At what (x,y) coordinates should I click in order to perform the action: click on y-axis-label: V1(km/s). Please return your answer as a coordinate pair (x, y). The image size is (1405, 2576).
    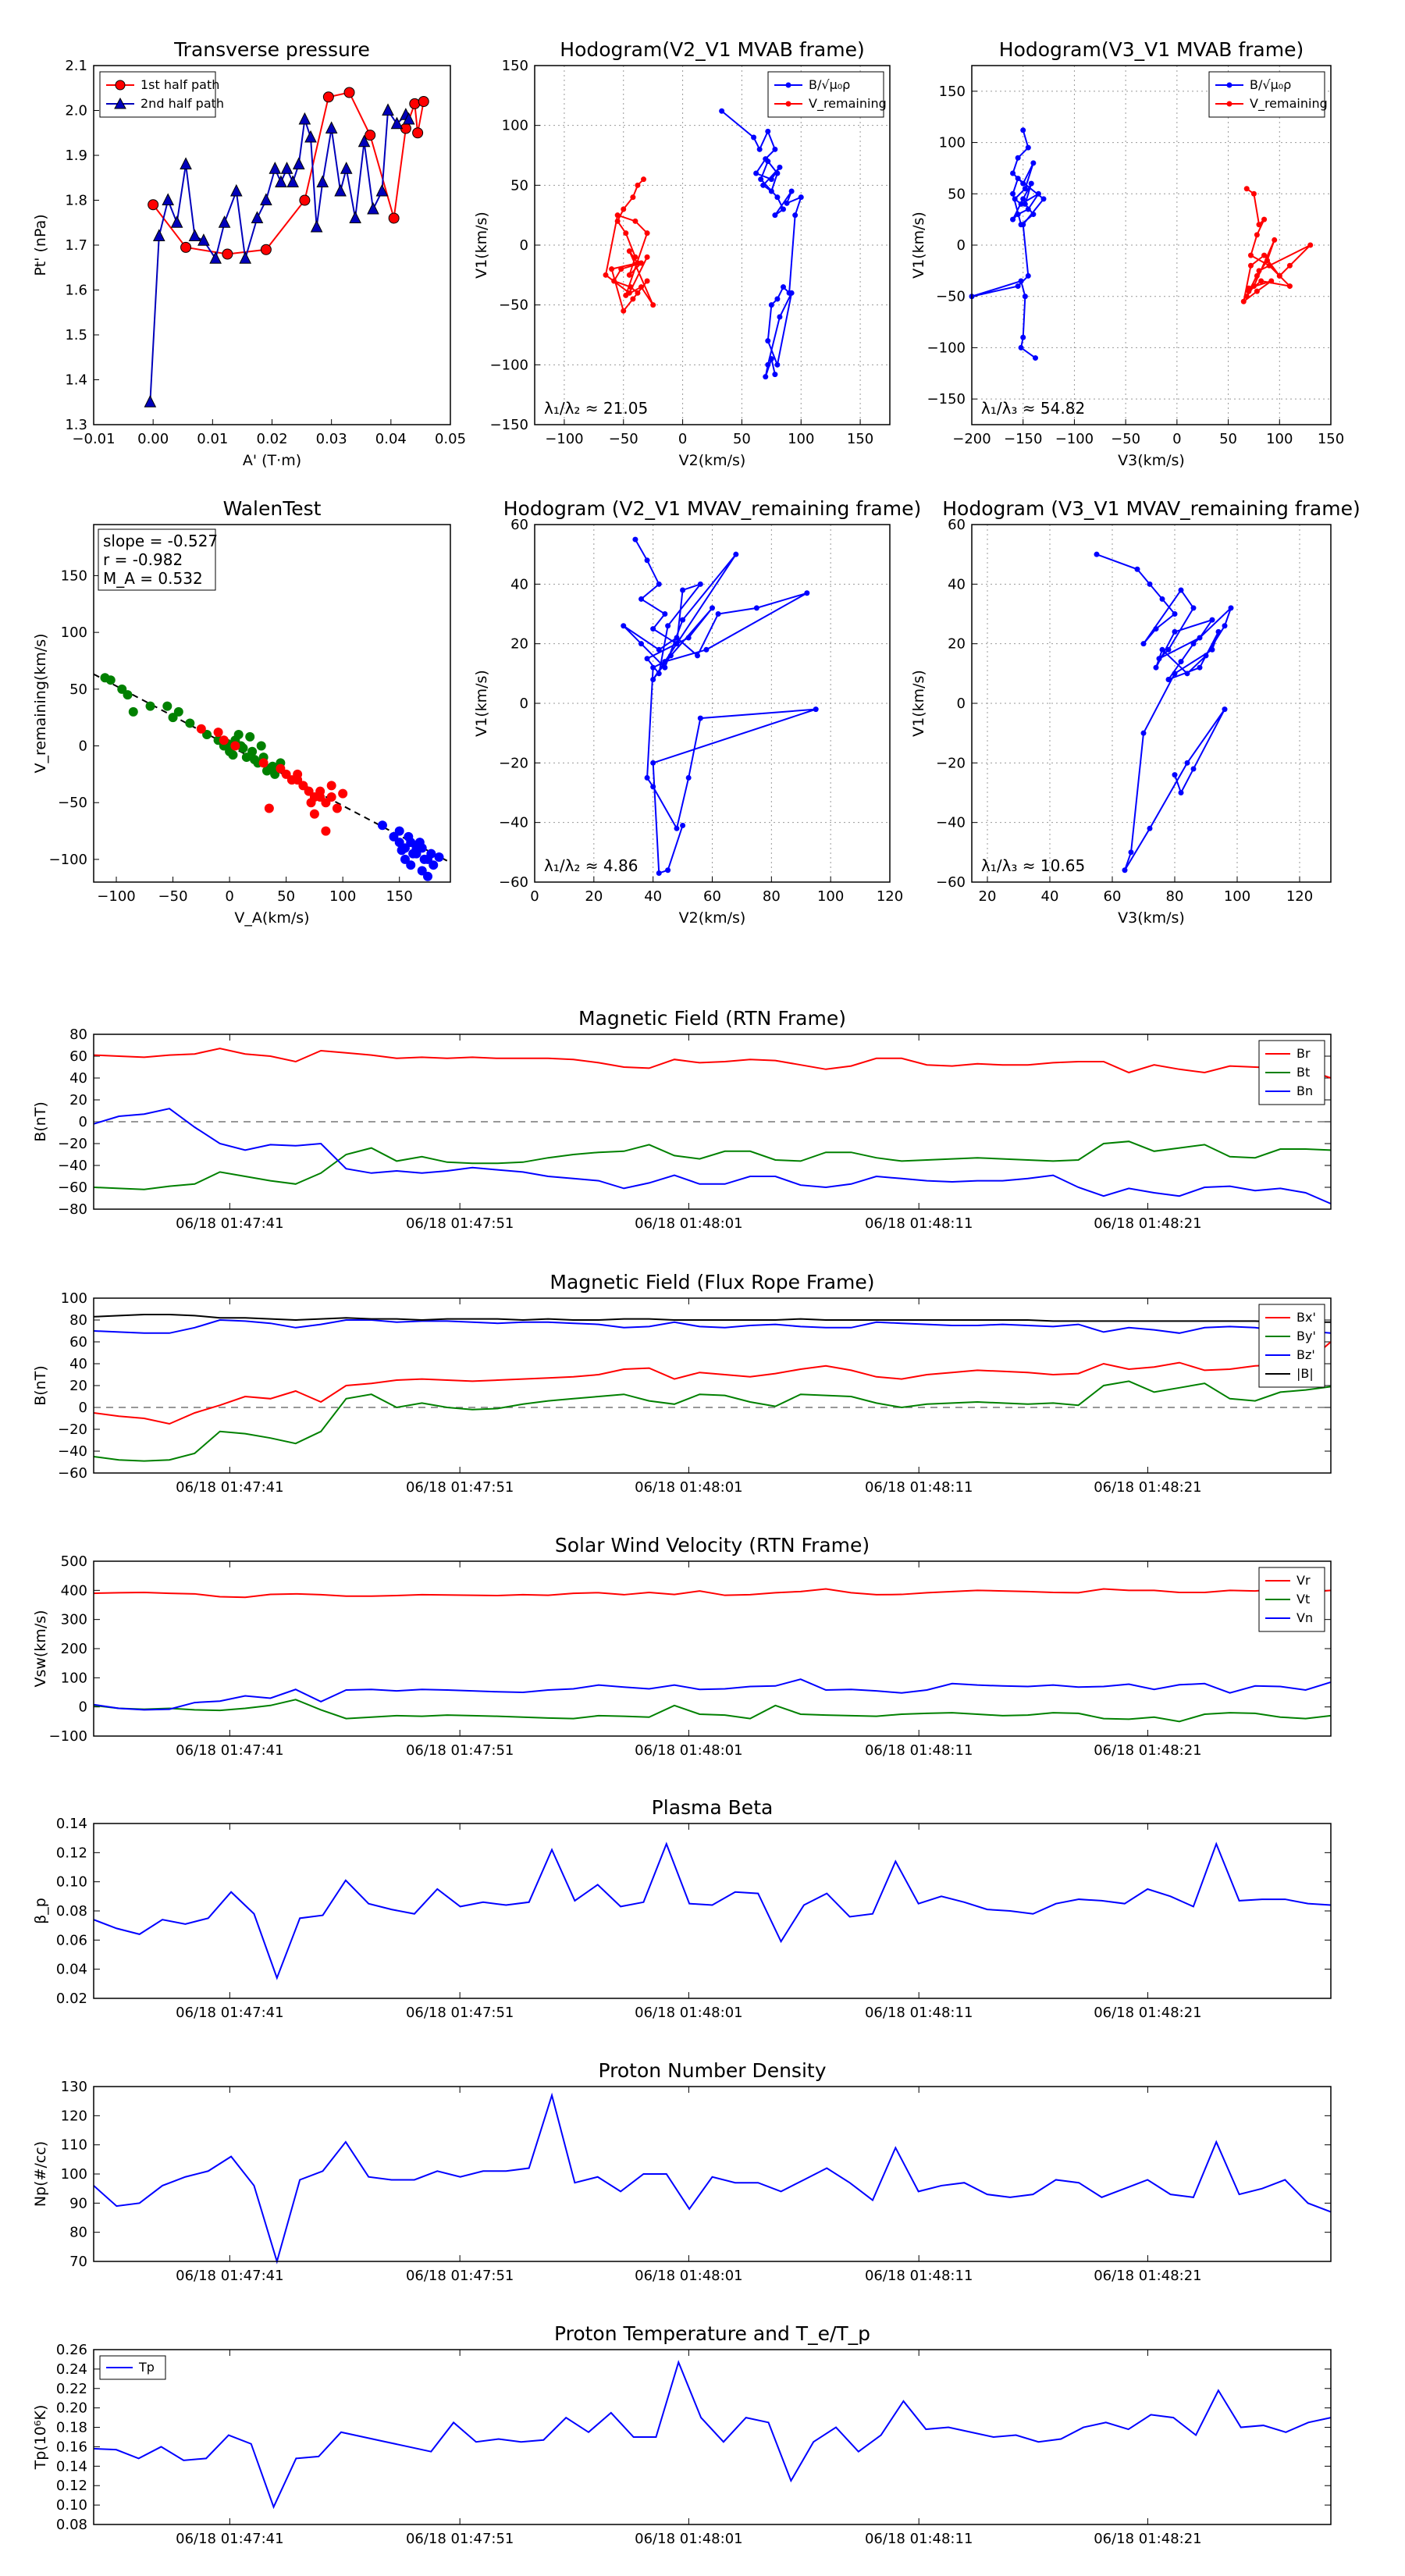
    Looking at the image, I should click on (481, 245).